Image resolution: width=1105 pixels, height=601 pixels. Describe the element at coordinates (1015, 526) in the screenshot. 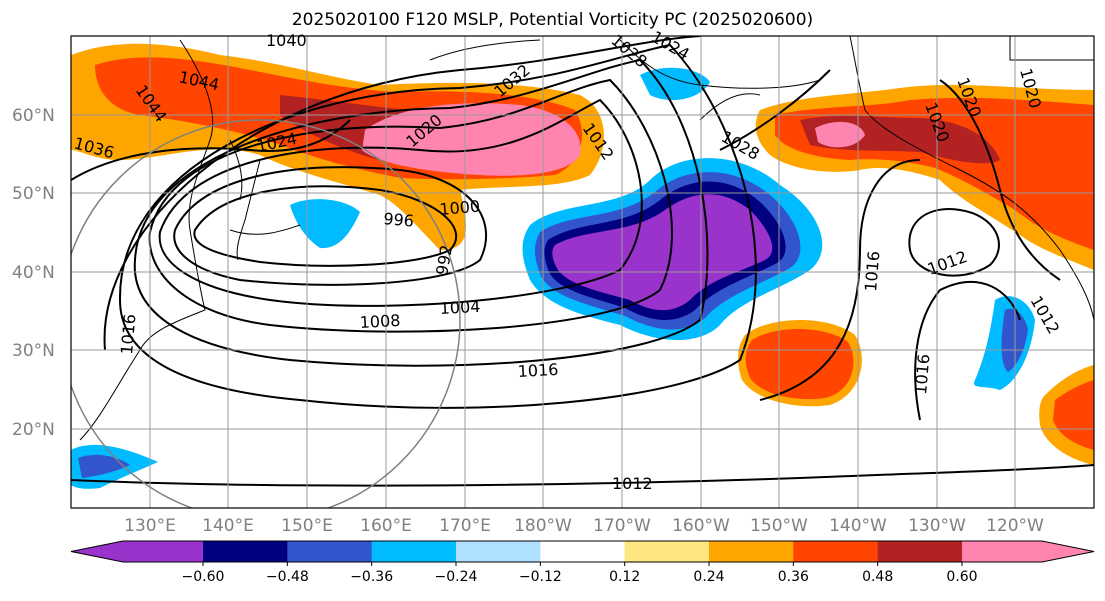

I see `lon-label: 120°W` at that location.